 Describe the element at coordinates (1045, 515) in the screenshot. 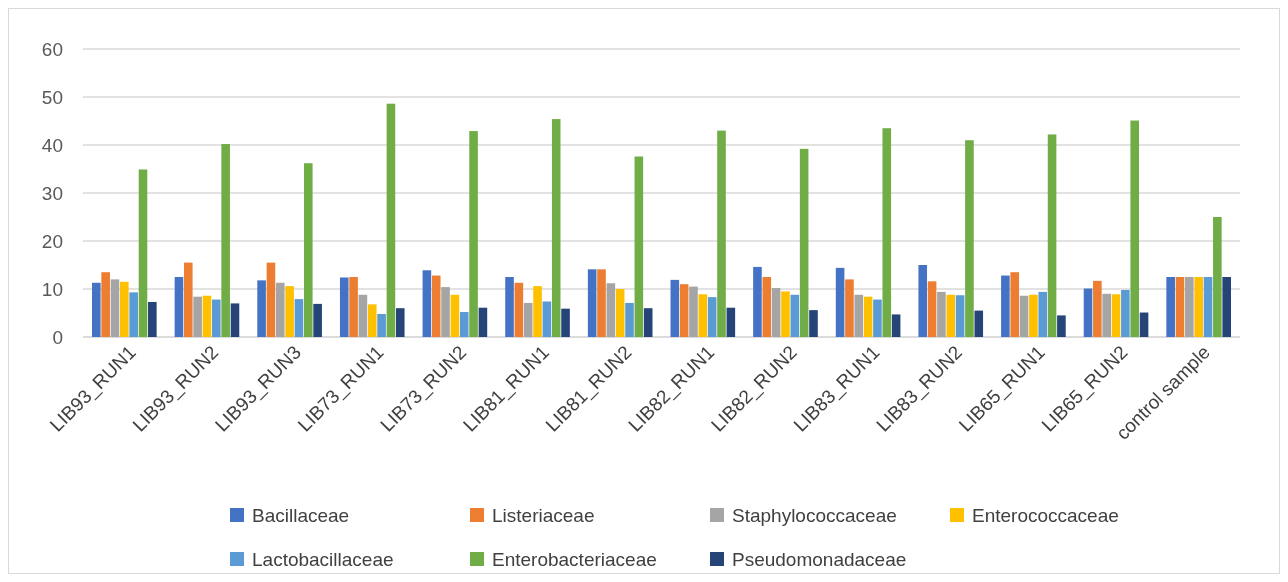

I see `legend-label: Enterococcaceae` at that location.